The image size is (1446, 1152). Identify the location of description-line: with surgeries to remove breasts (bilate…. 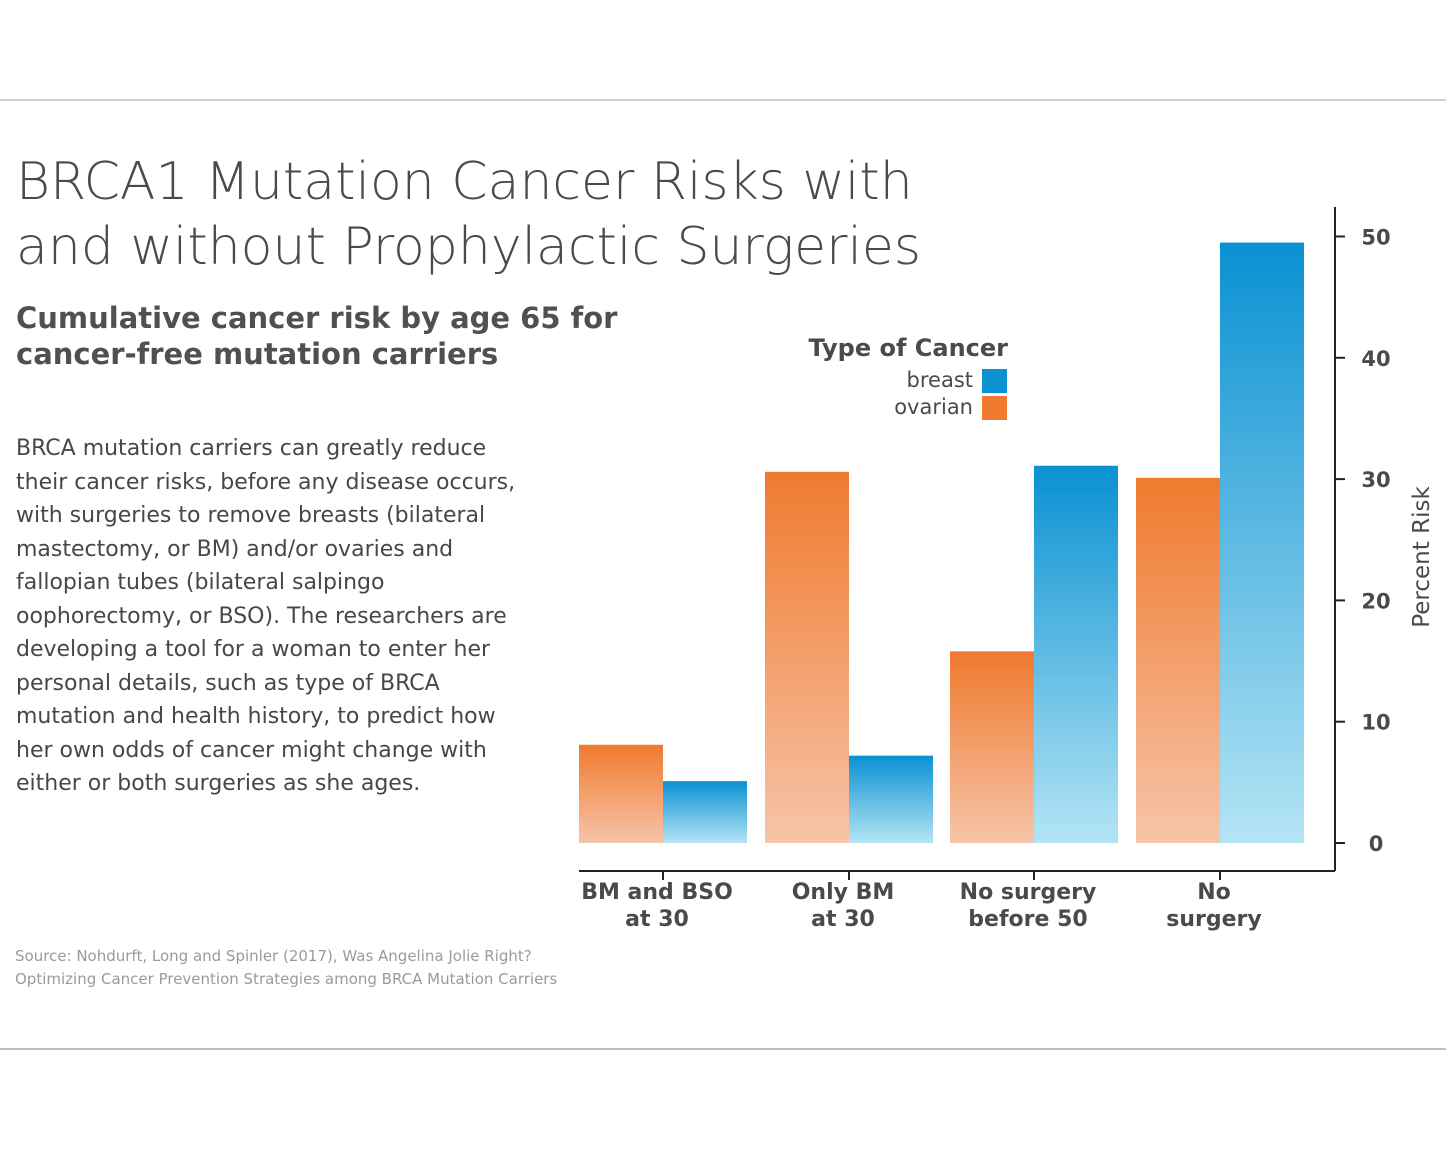
(251, 515).